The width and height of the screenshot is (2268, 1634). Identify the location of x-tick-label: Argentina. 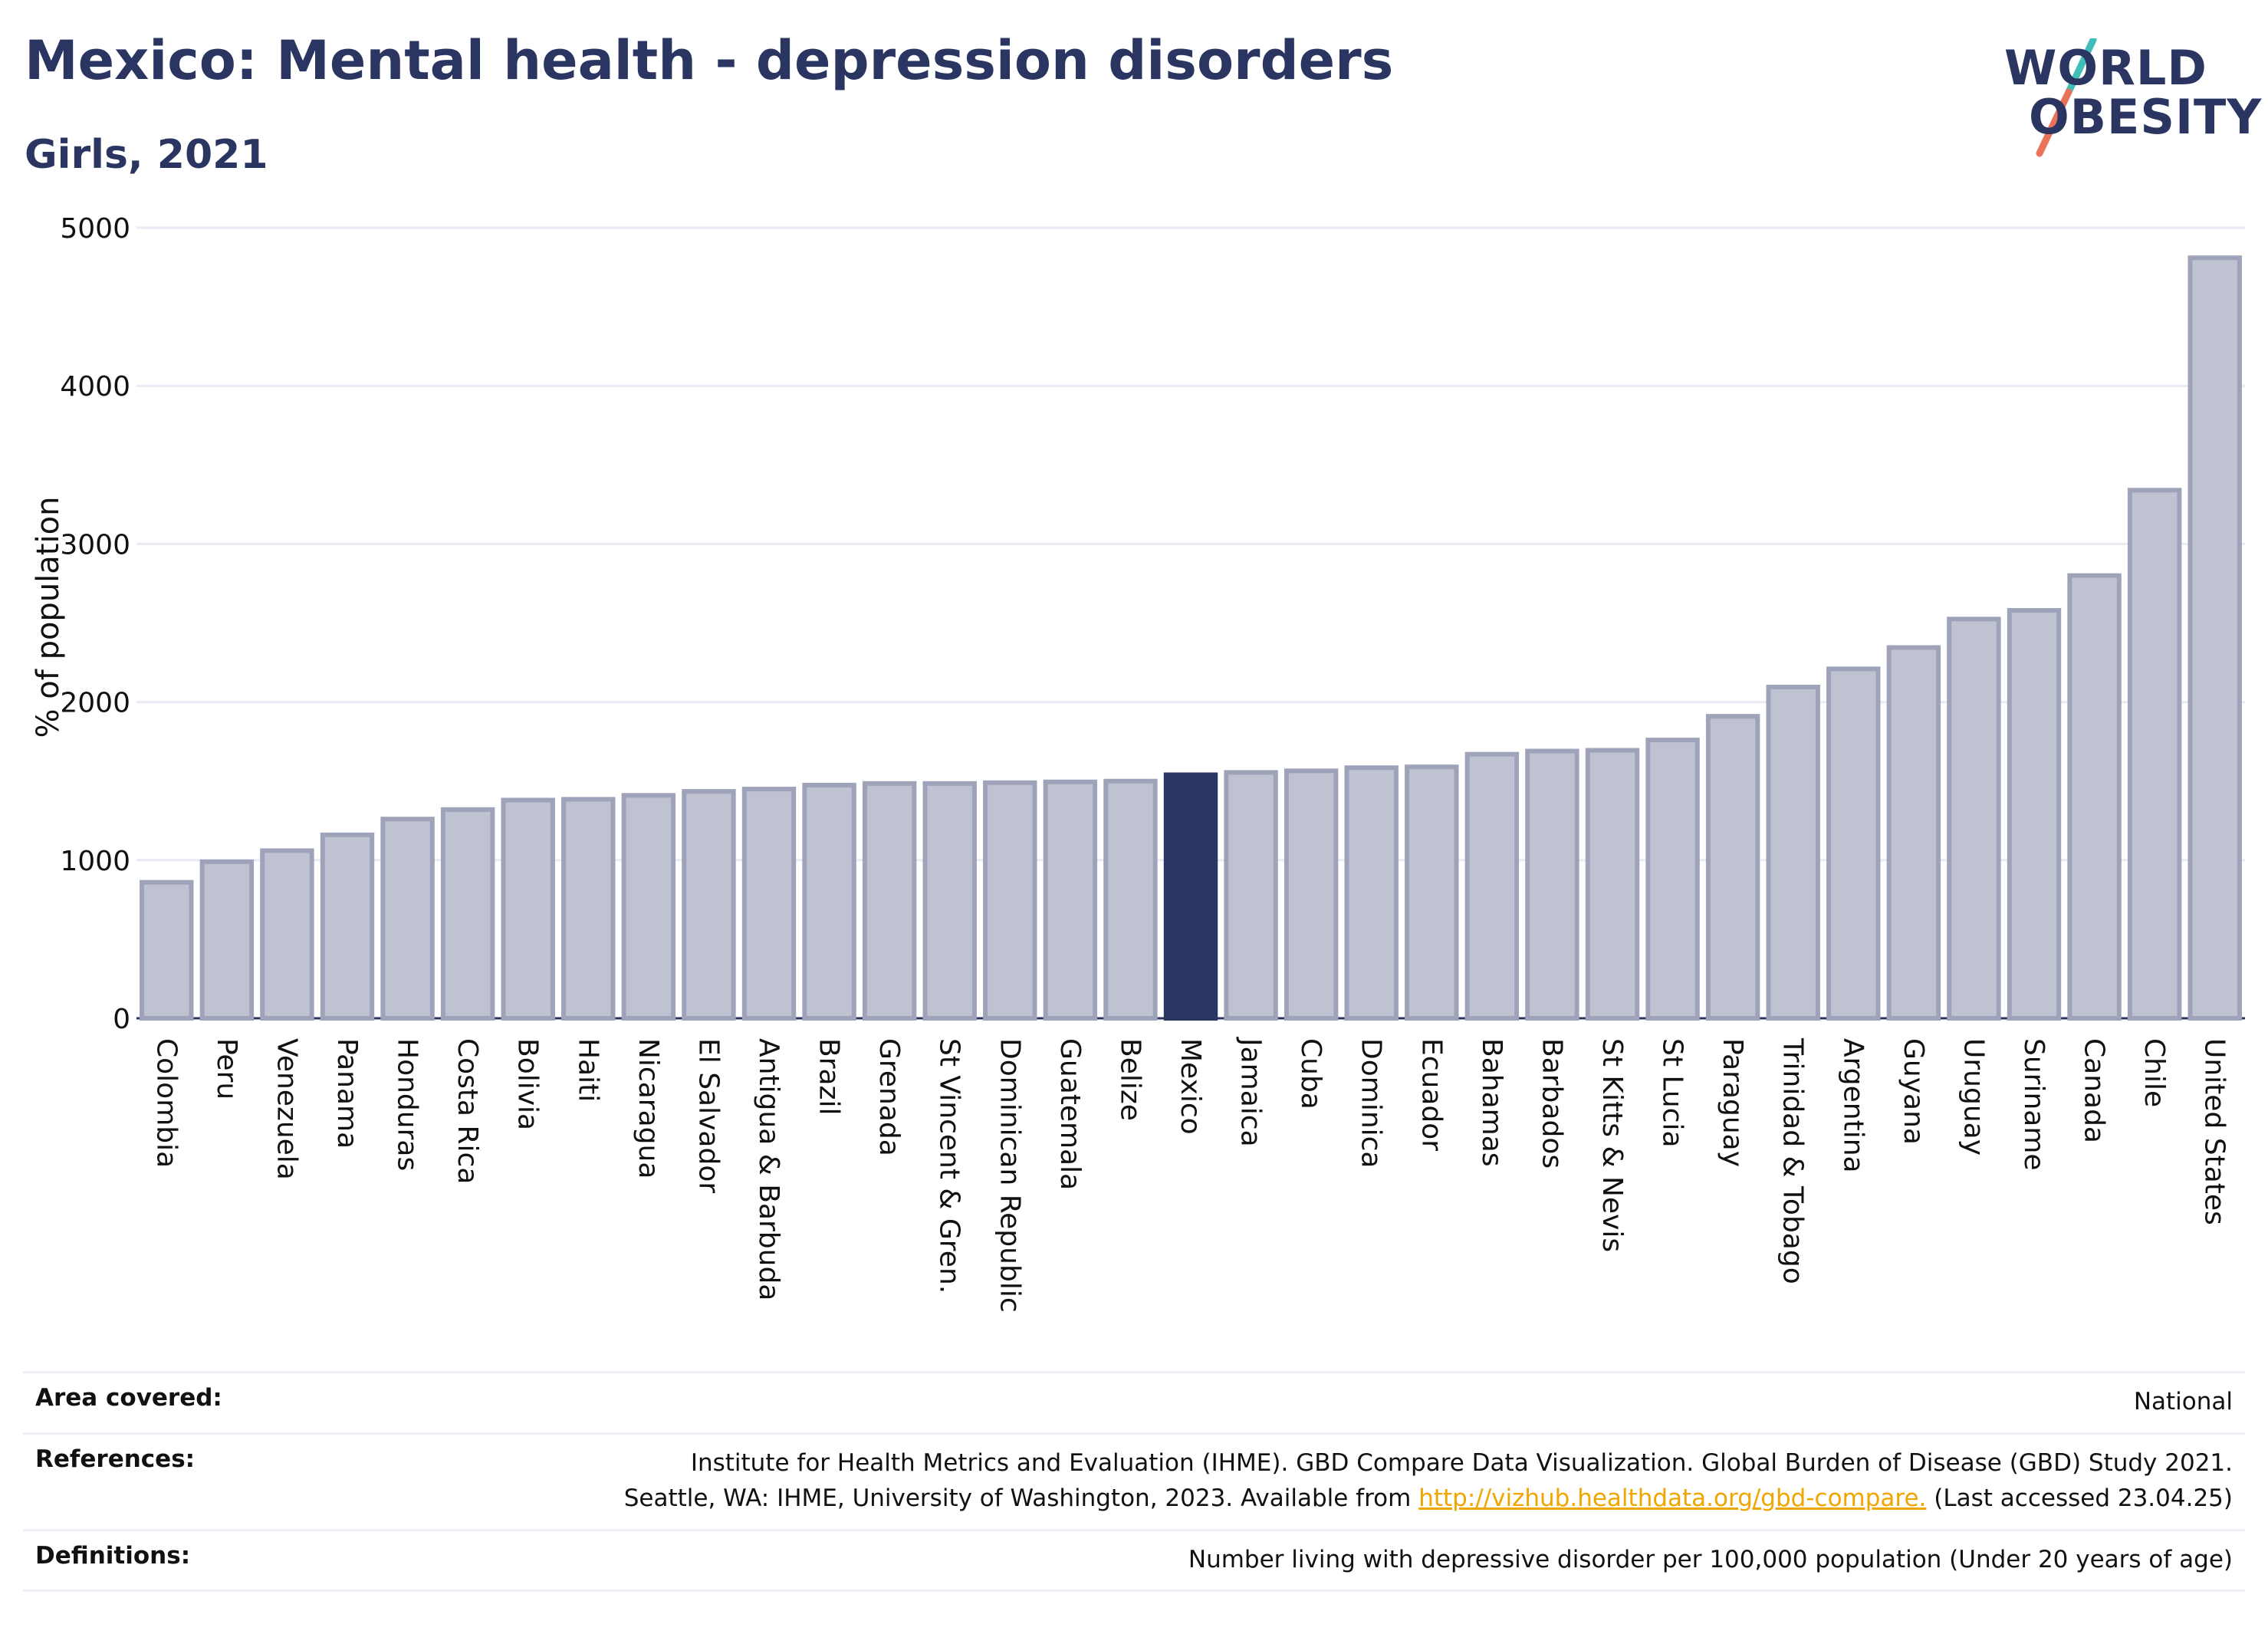
(1853, 1105).